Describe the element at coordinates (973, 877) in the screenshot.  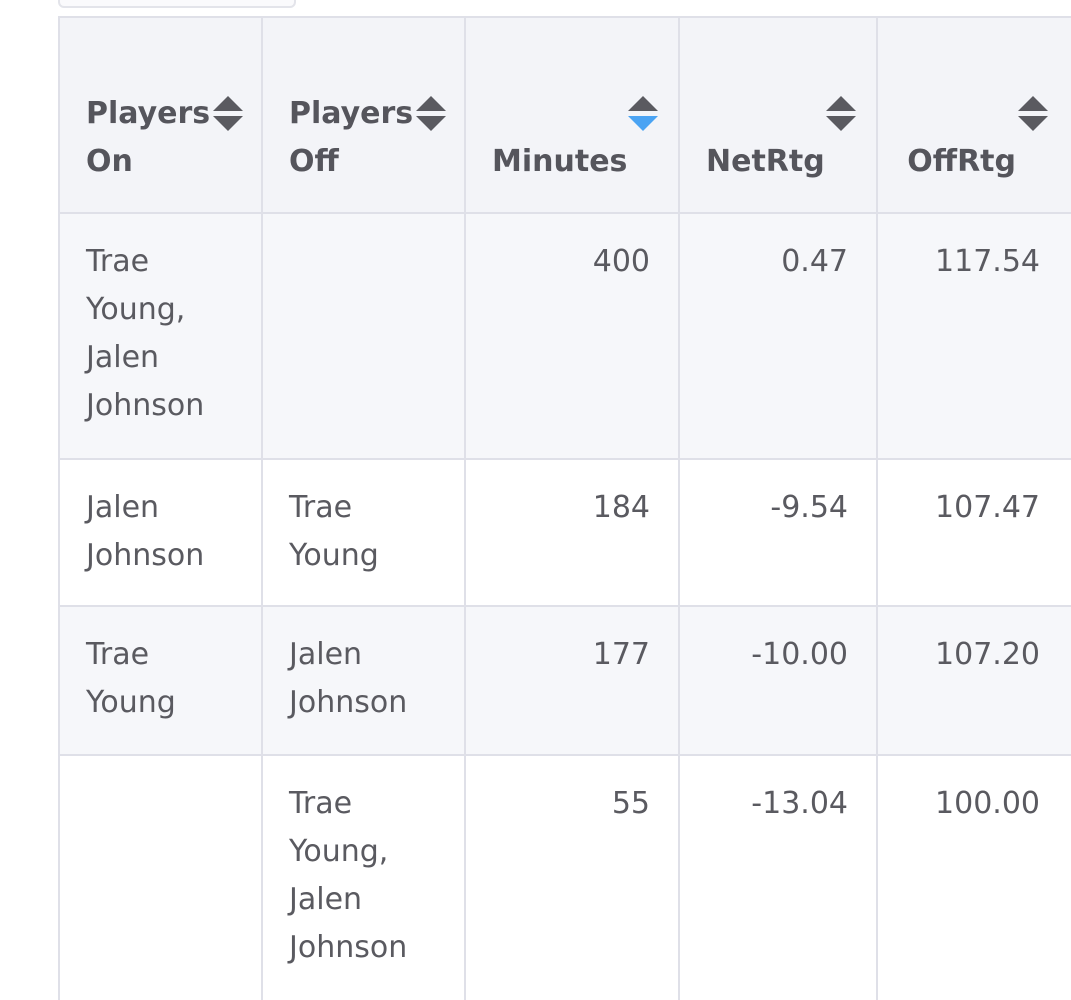
I see `offrtg-cell: 100.00` at that location.